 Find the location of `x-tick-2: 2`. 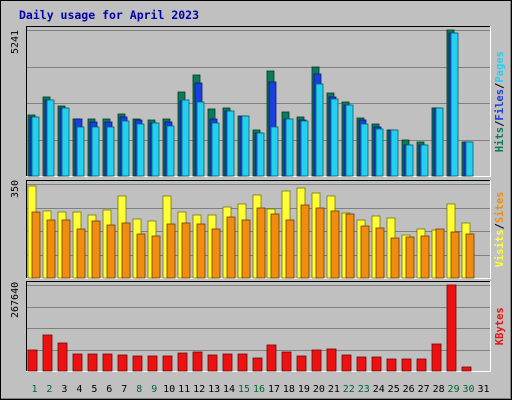

x-tick-2: 2 is located at coordinates (49, 389).